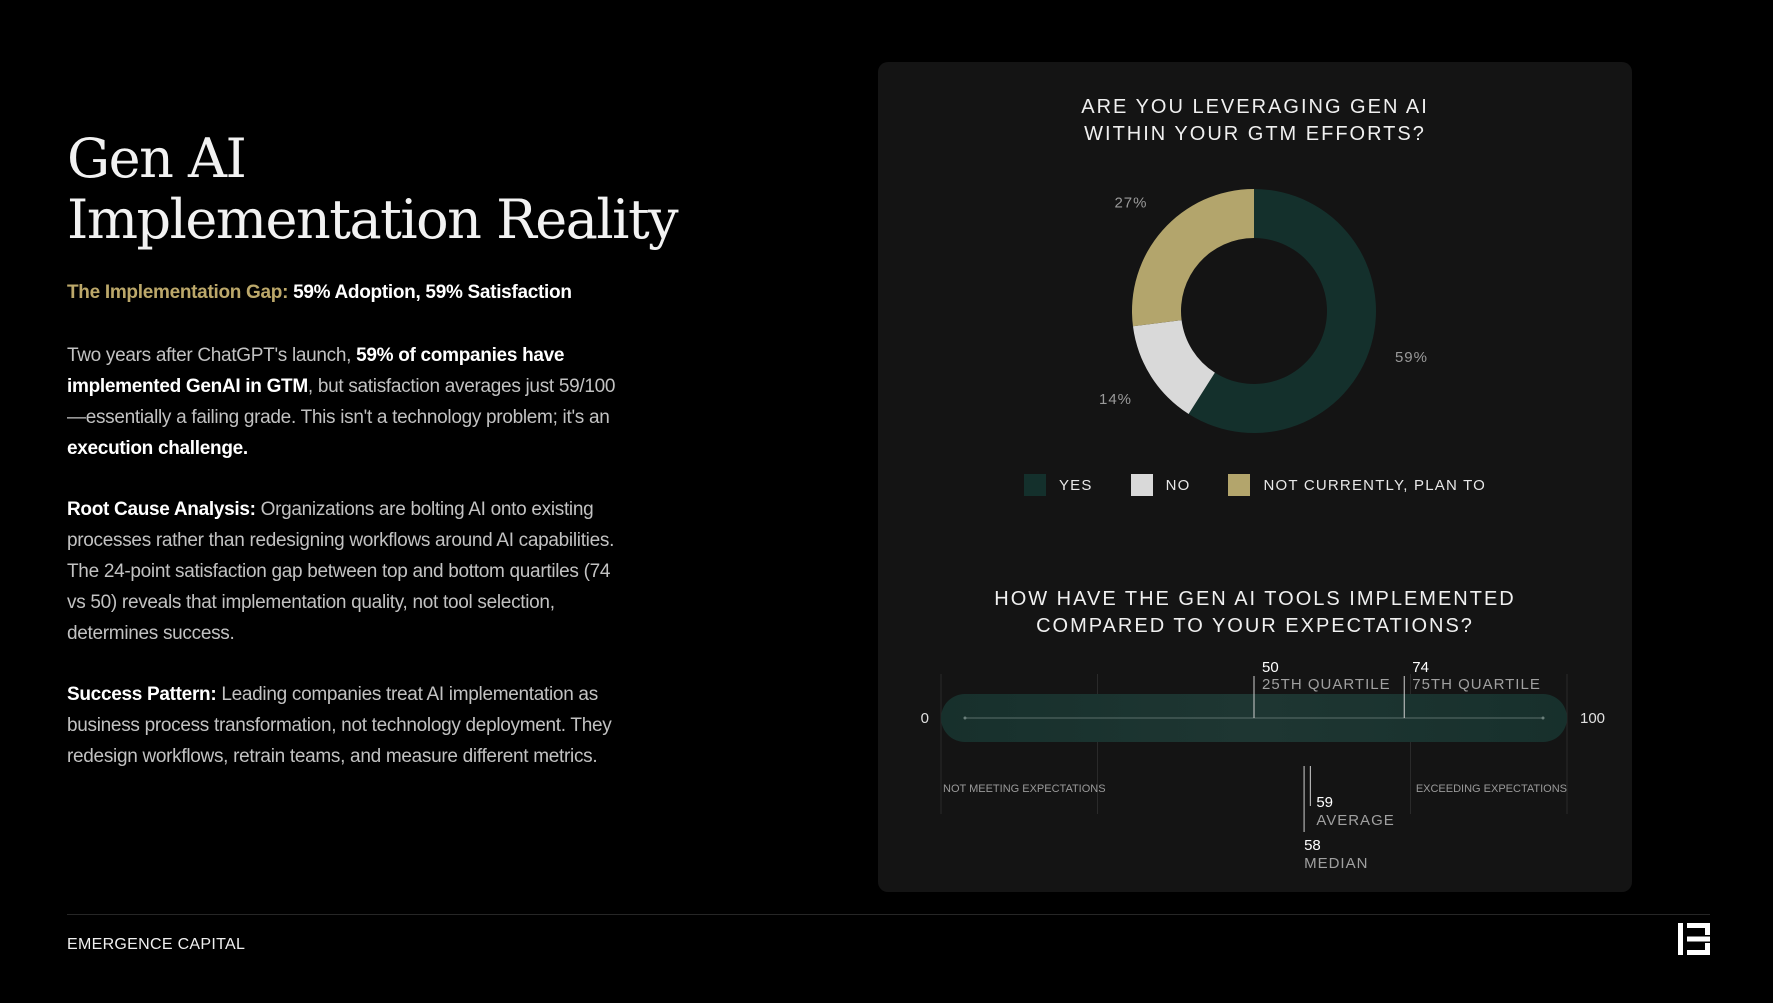 The image size is (1773, 1003). What do you see at coordinates (1411, 357) in the screenshot?
I see `donut-label-yes: 59%` at bounding box center [1411, 357].